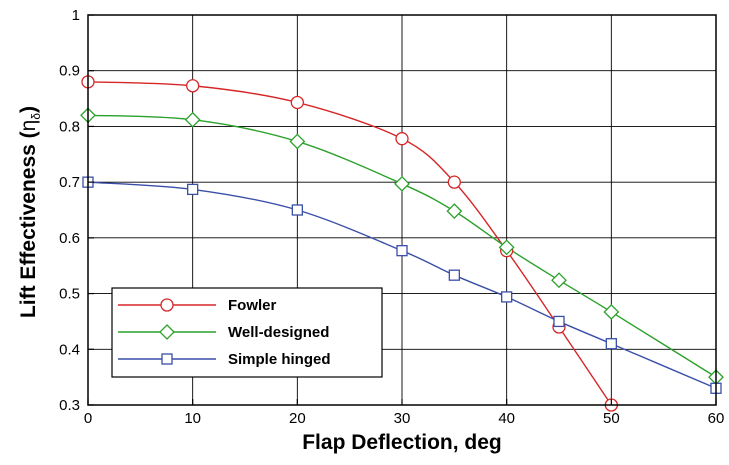  What do you see at coordinates (76, 15) in the screenshot?
I see `y-tick-label: 1` at bounding box center [76, 15].